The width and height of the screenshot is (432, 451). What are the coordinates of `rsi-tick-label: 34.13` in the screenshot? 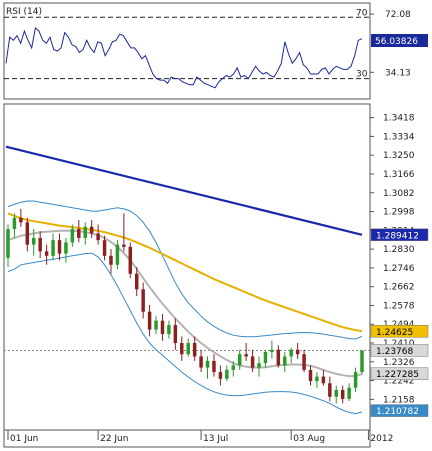 It's located at (398, 73).